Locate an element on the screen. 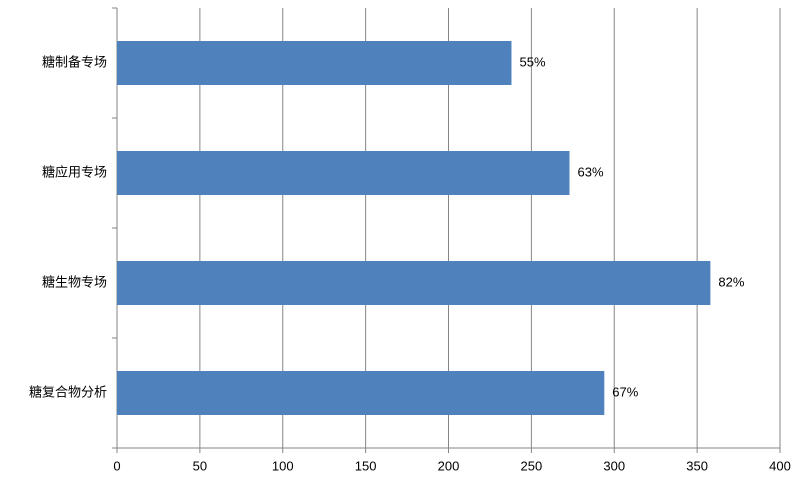  bar-label: 67% is located at coordinates (625, 391).